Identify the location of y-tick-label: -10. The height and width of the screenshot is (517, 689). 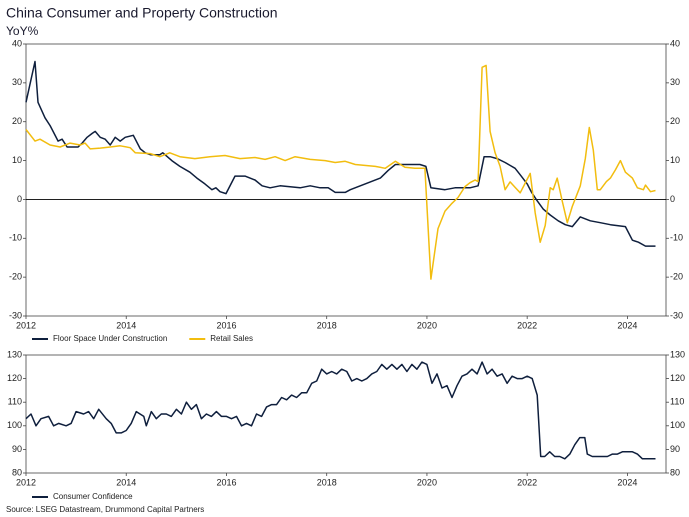
(15, 238).